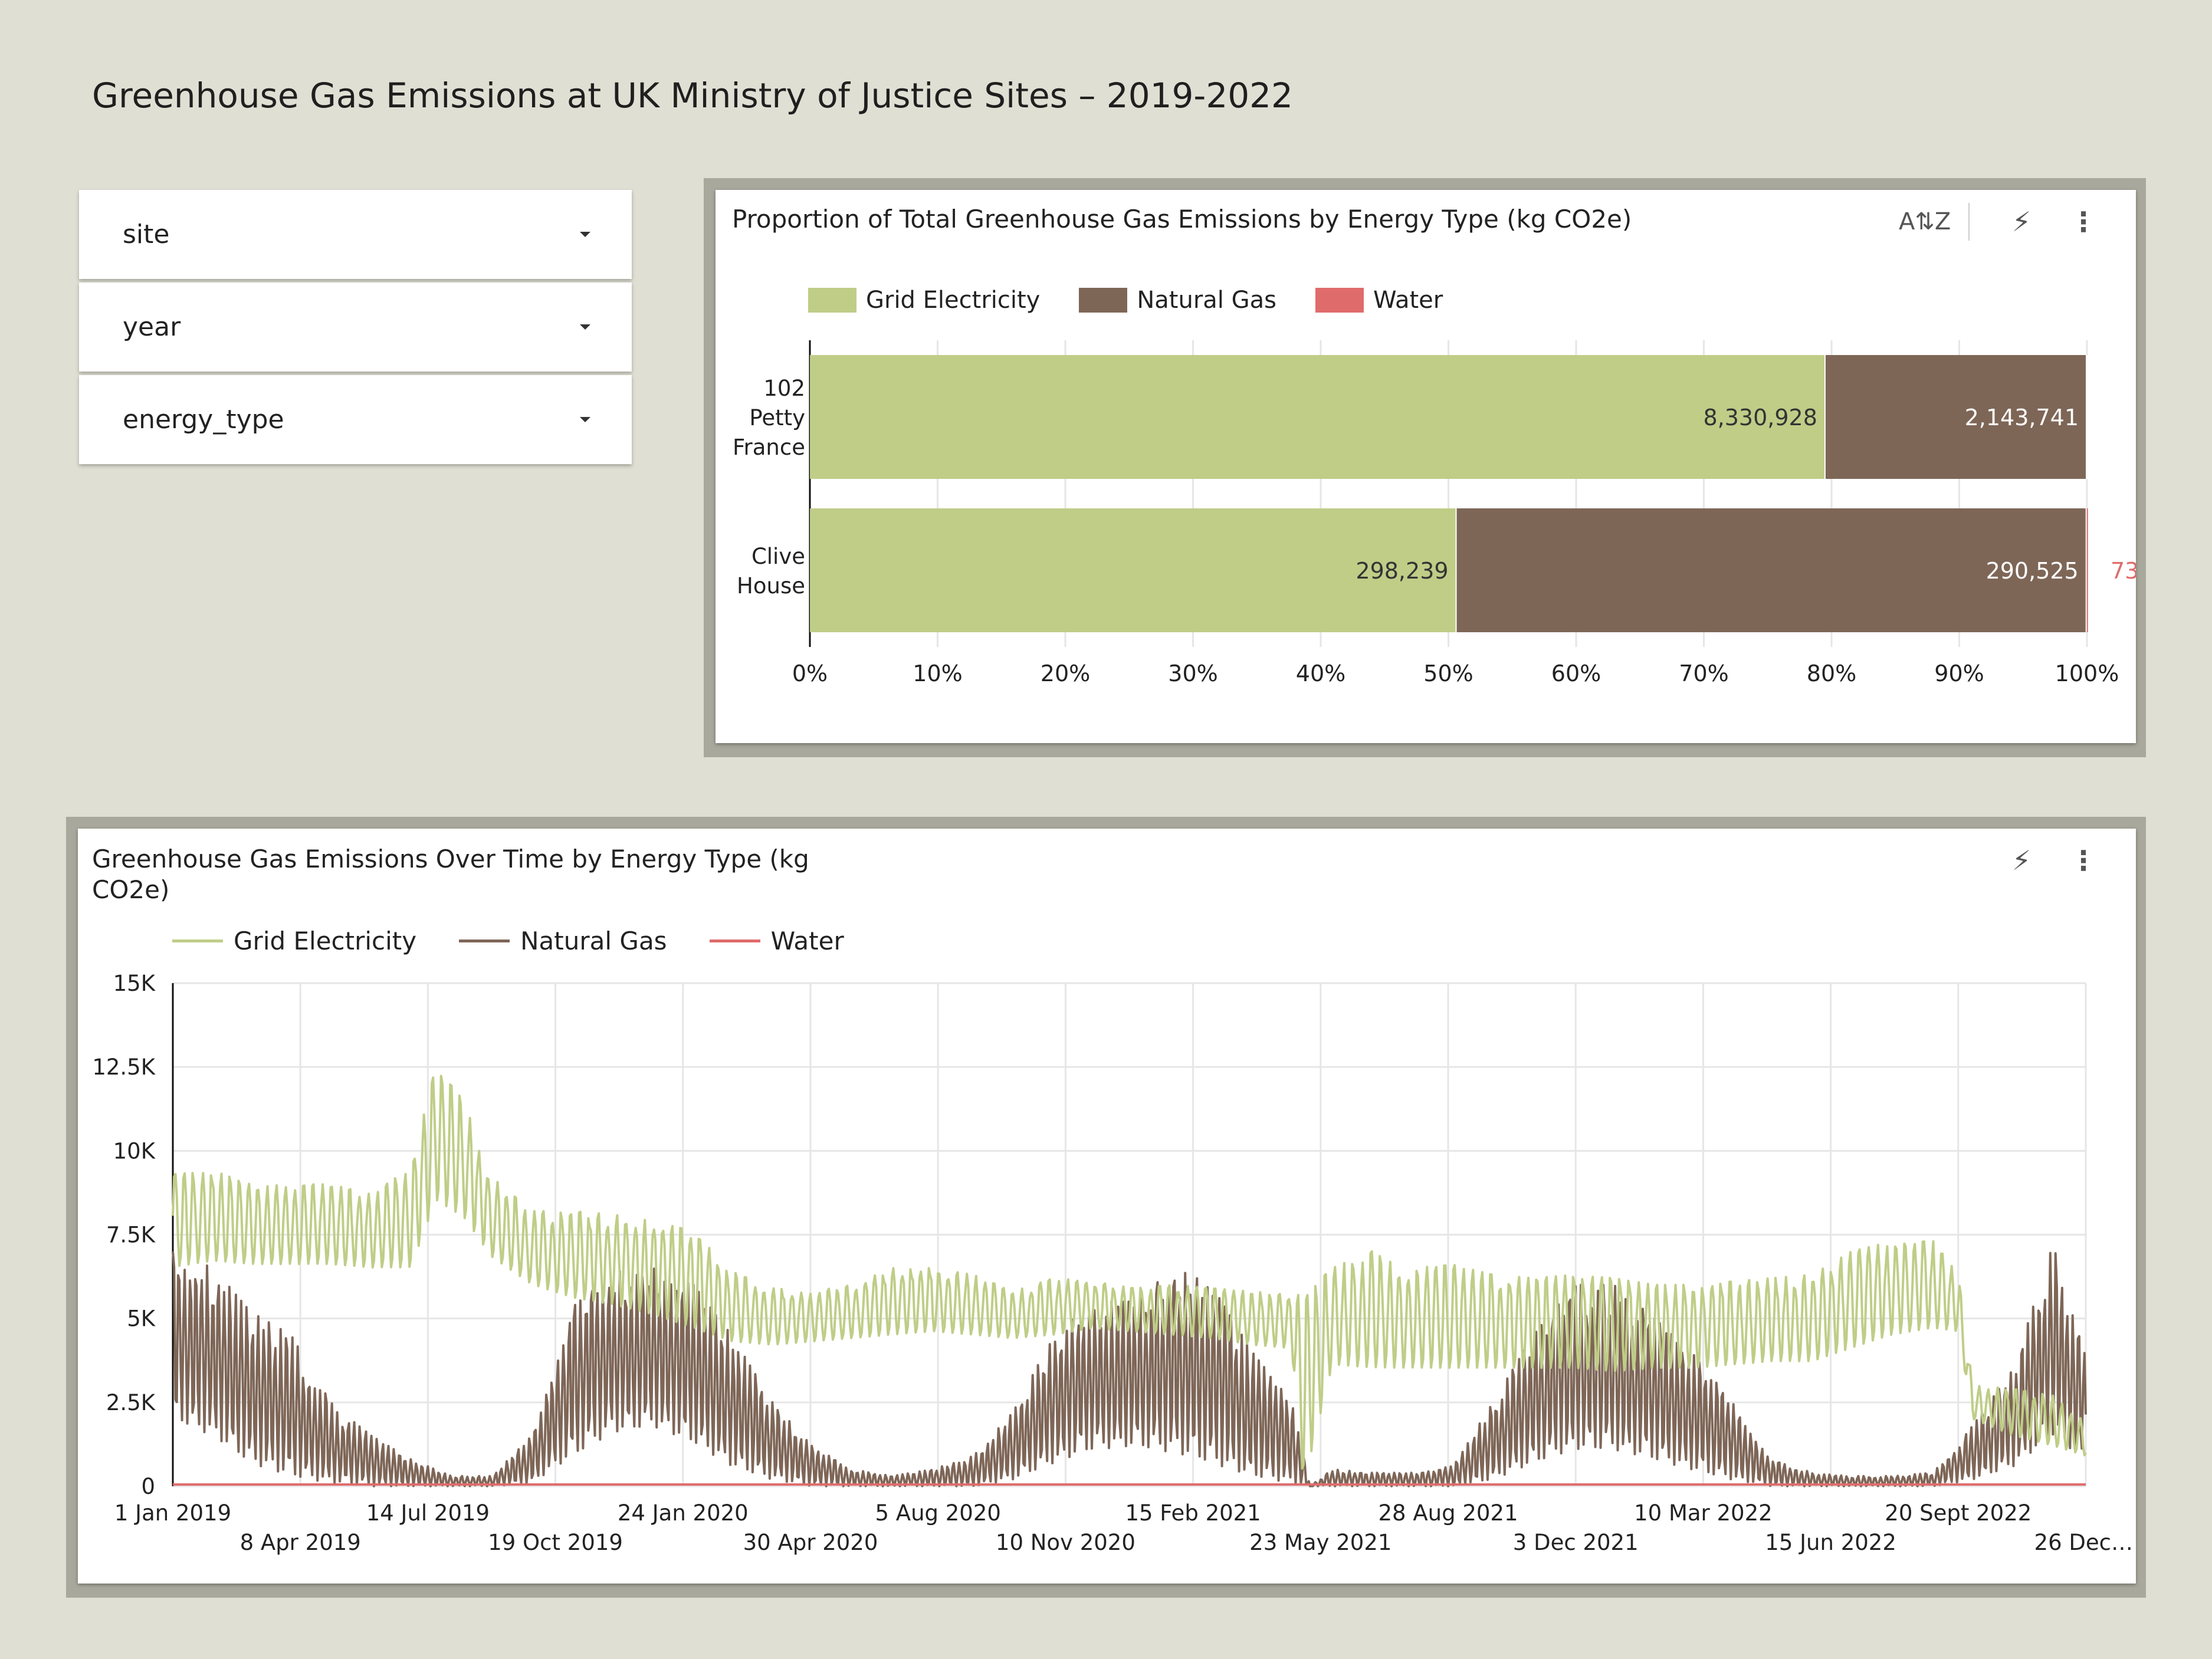 This screenshot has width=2212, height=1659. What do you see at coordinates (1576, 673) in the screenshot?
I see `x-tick-label: 60%` at bounding box center [1576, 673].